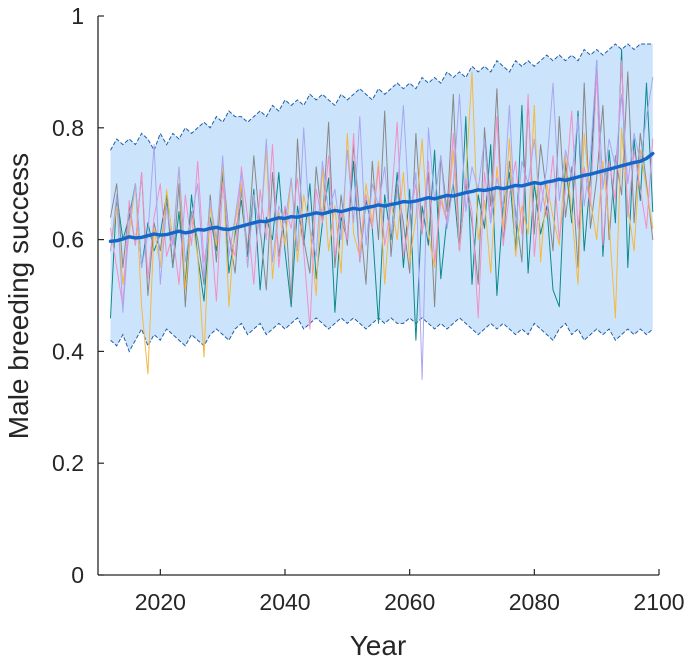 This screenshot has height=663, width=693. What do you see at coordinates (68, 240) in the screenshot?
I see `y-tick-label: 0.6` at bounding box center [68, 240].